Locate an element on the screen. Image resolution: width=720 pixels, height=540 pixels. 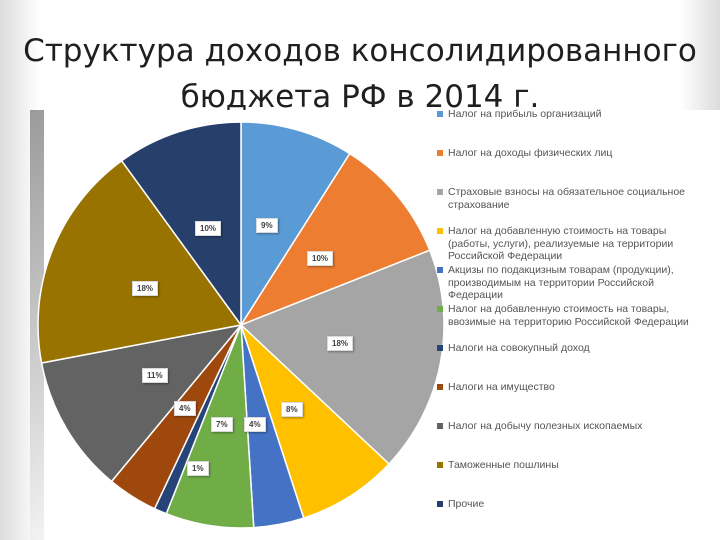
legend-label: Таможенные пошлины is located at coordinates (503, 465).